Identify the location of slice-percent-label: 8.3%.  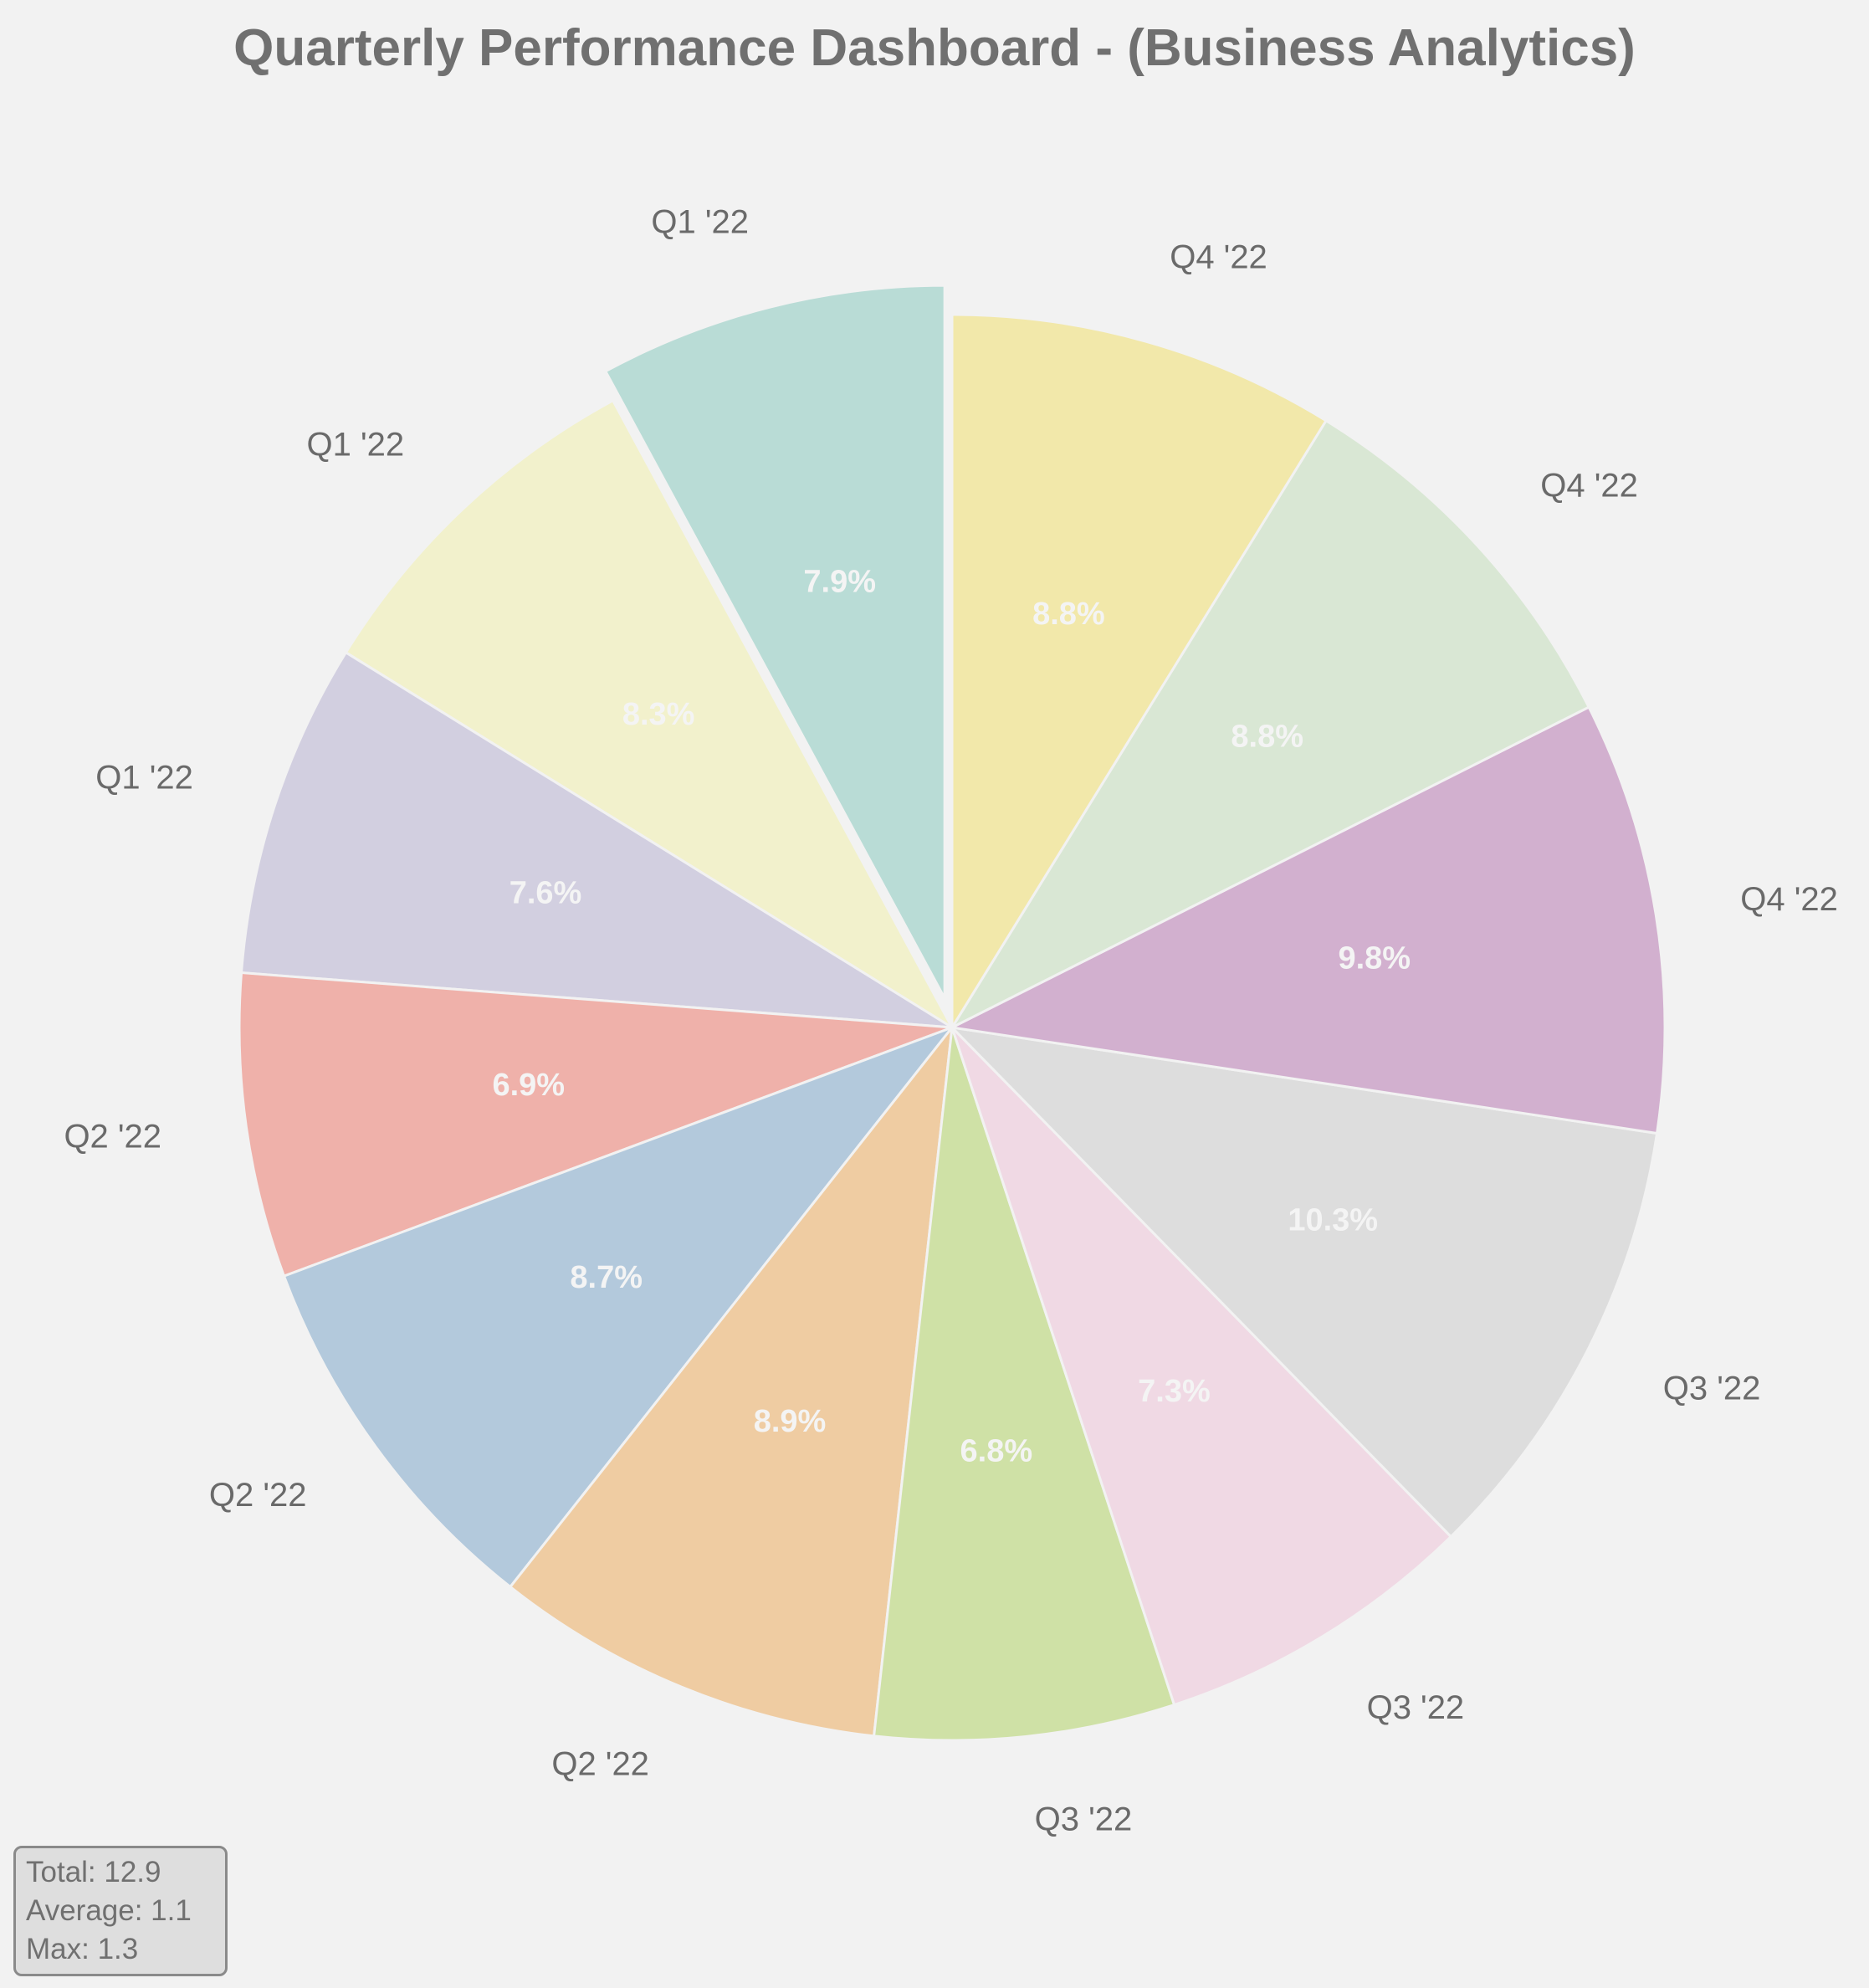
(658, 715).